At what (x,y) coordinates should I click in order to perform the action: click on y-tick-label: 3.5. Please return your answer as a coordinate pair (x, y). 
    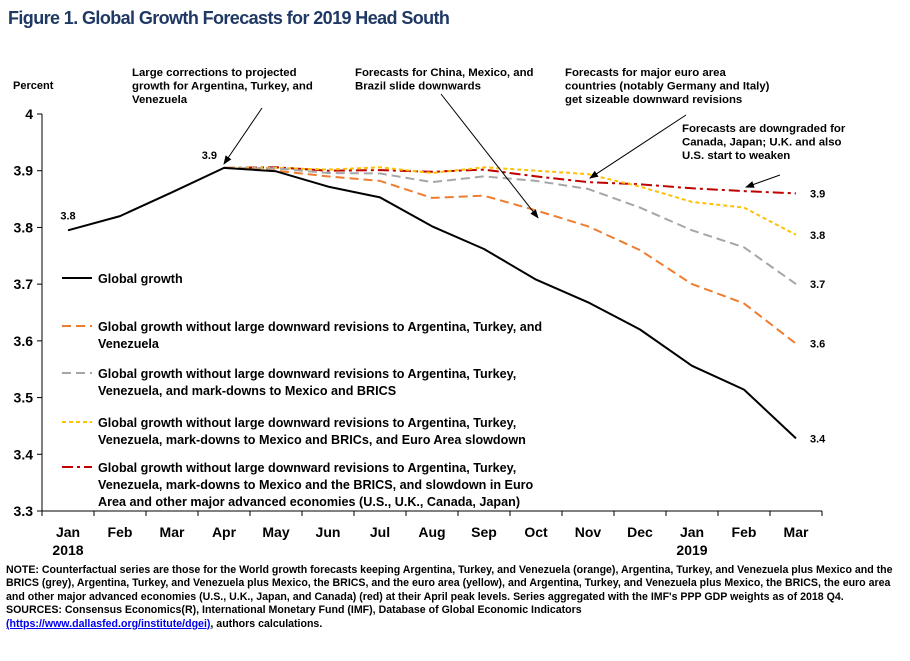
    Looking at the image, I should click on (24, 398).